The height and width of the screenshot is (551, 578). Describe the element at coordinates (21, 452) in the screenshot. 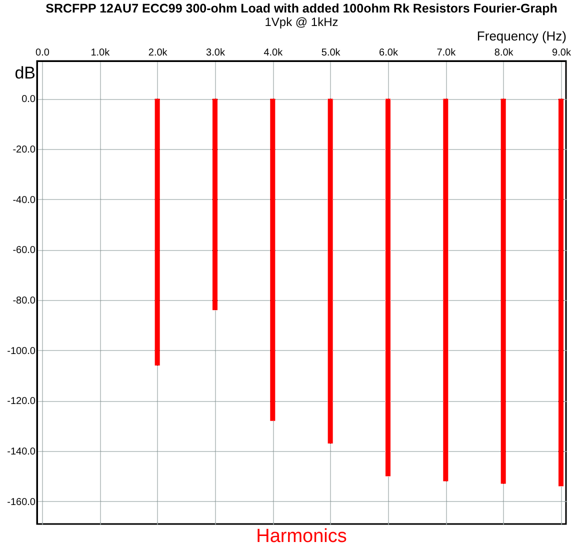

I see `y-tick-label: -140.0` at that location.